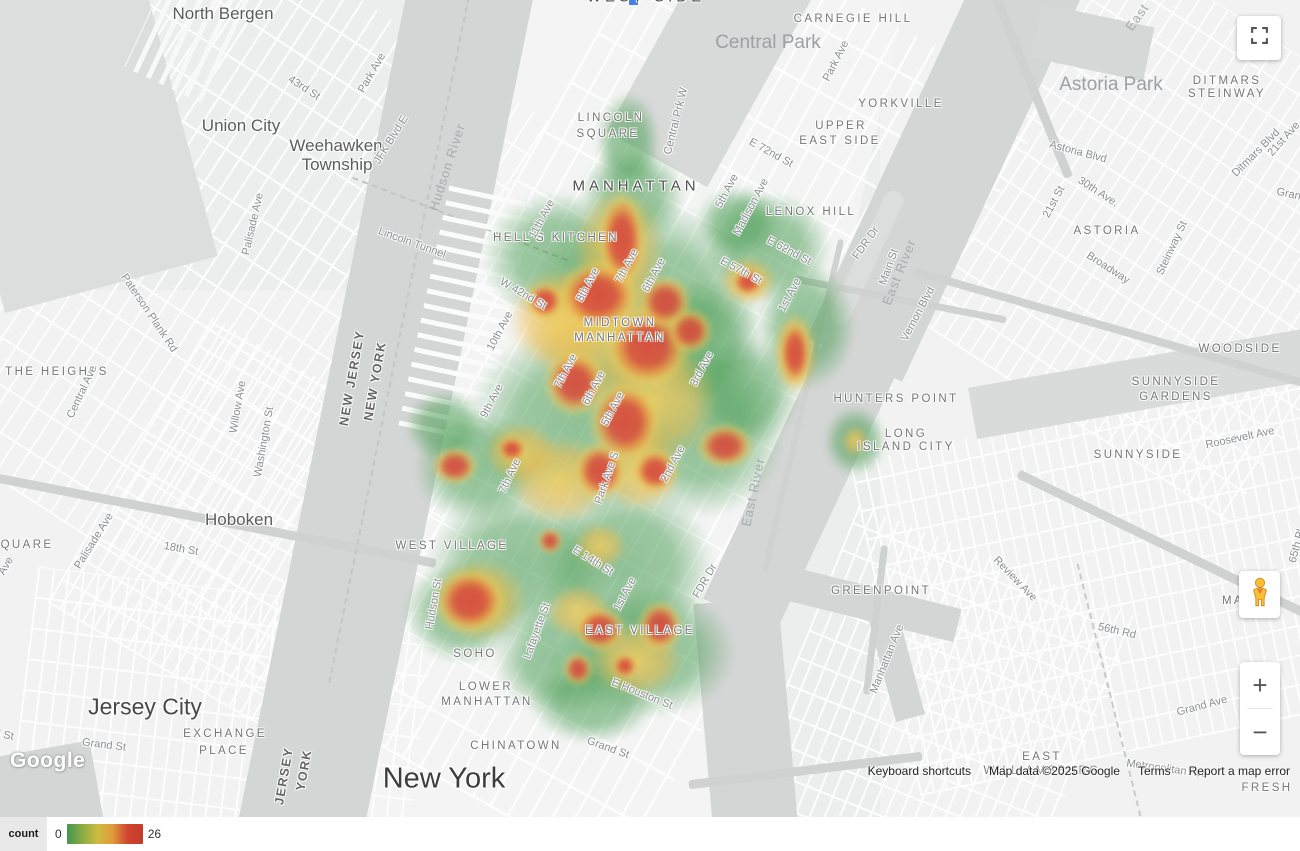 The height and width of the screenshot is (851, 1300). What do you see at coordinates (1240, 349) in the screenshot?
I see `map-label: WOODSIDE` at bounding box center [1240, 349].